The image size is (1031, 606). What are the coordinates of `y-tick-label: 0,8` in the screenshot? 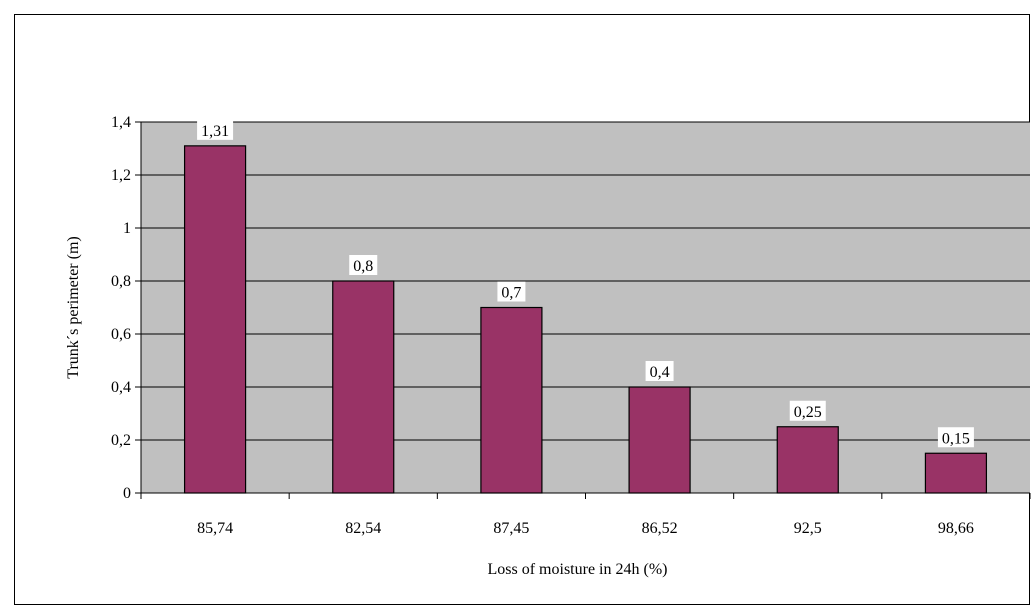 It's located at (121, 281).